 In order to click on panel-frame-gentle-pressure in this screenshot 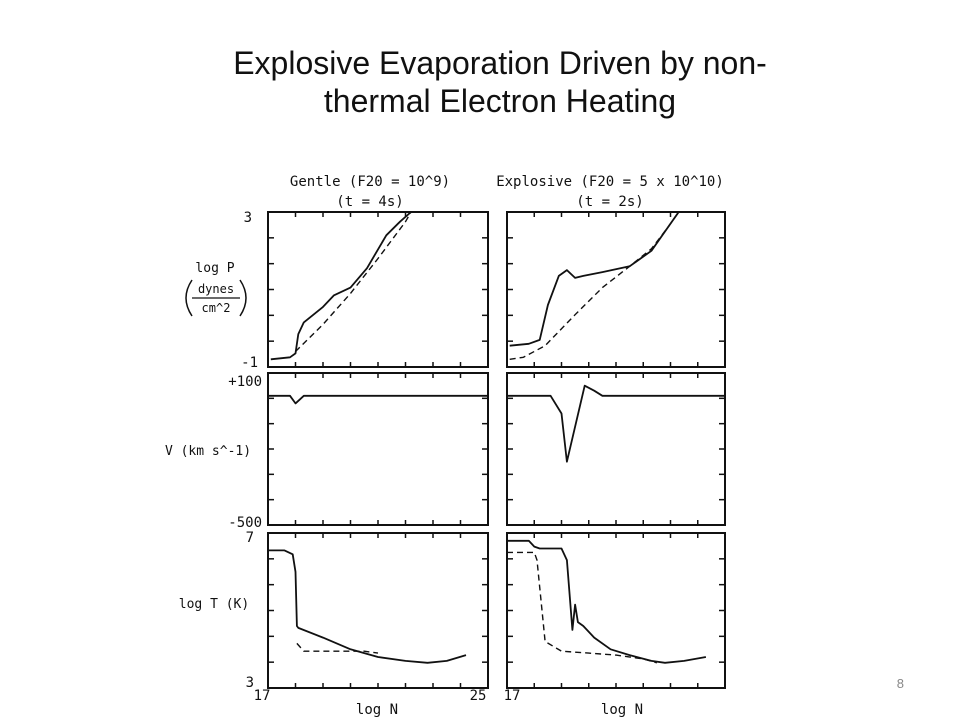, I will do `click(378, 289)`.